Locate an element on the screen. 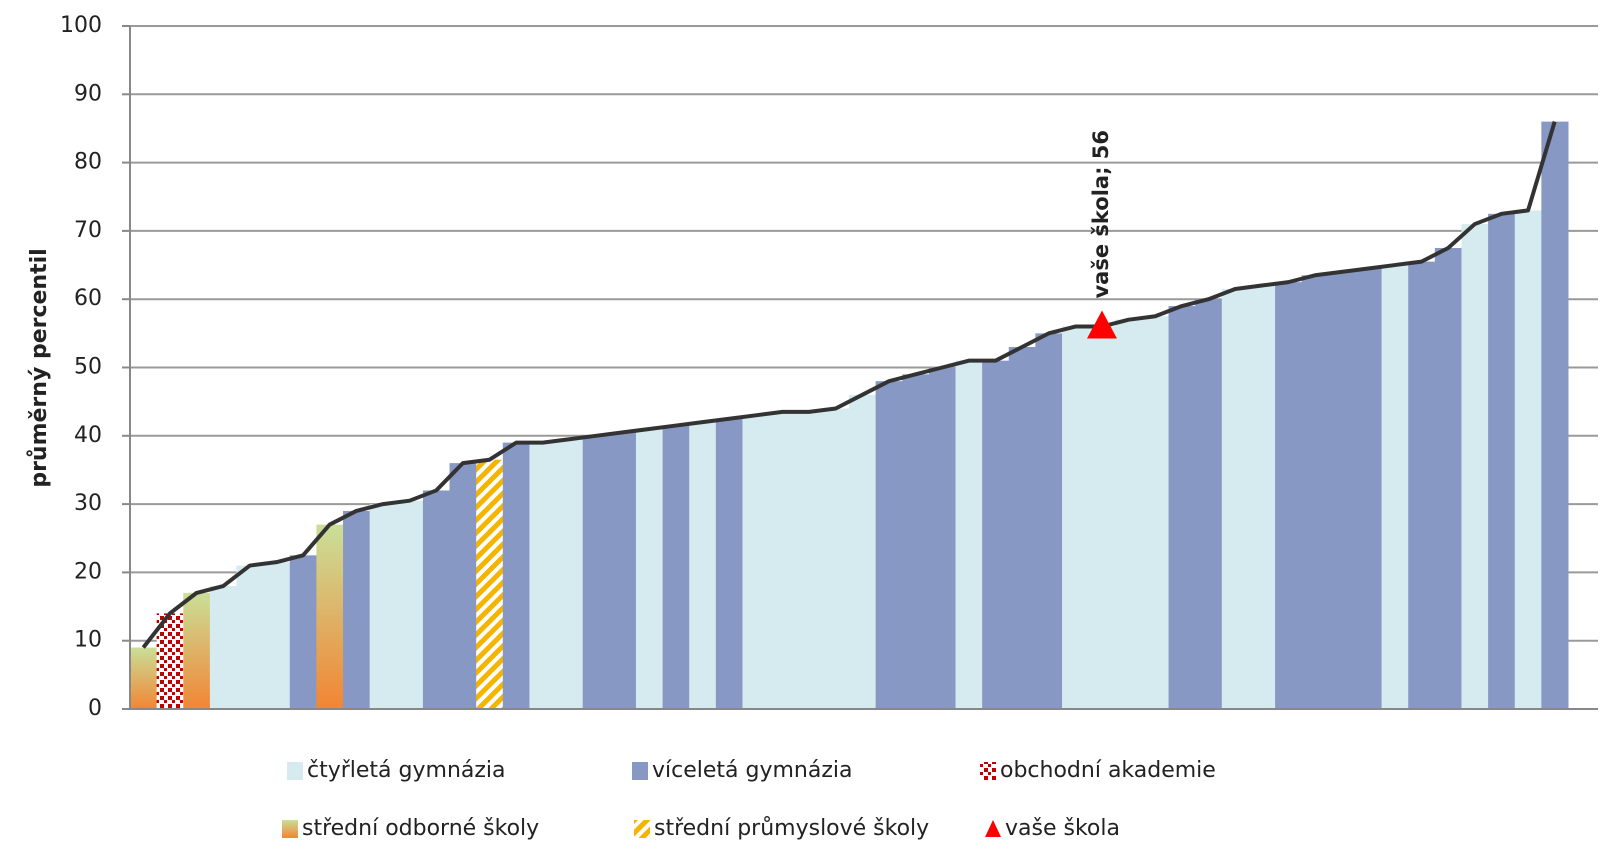  legend-item: střední odborné školy is located at coordinates (410, 828).